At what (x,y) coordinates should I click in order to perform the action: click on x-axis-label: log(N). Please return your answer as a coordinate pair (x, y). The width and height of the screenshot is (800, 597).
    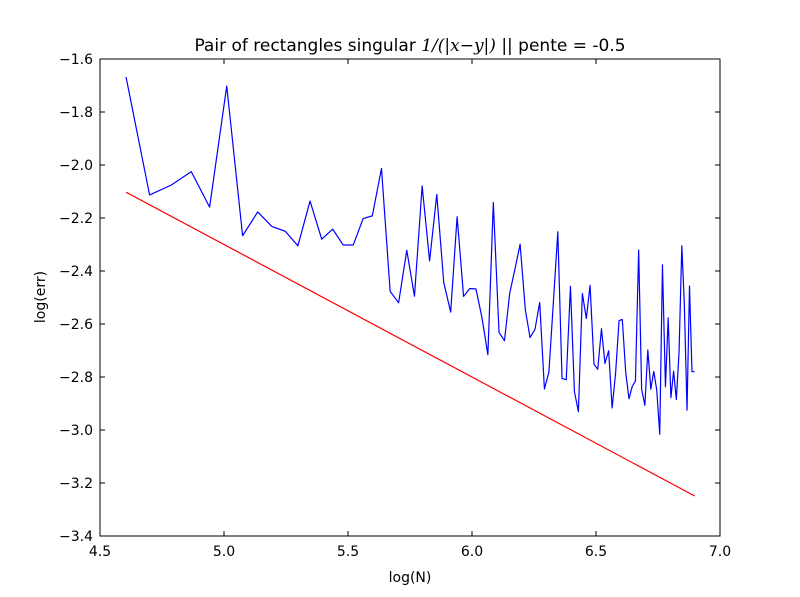
    Looking at the image, I should click on (410, 578).